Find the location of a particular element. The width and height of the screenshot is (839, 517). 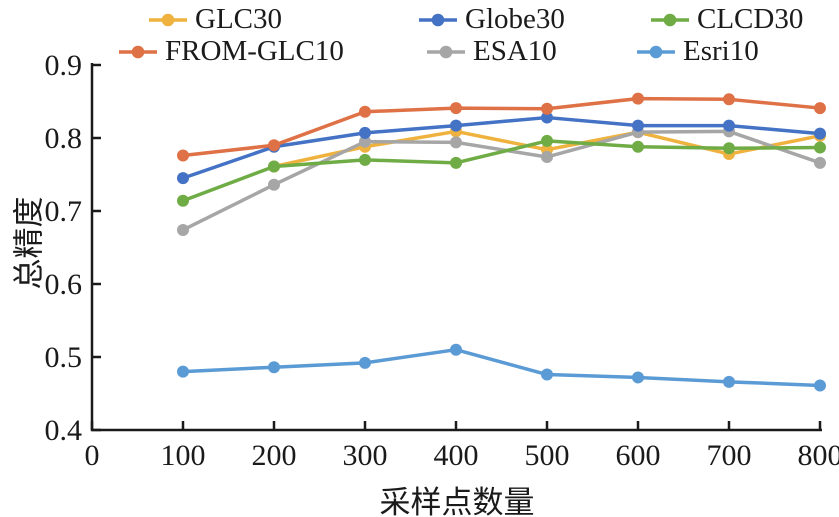

legend-label: GLC30 is located at coordinates (238, 19).